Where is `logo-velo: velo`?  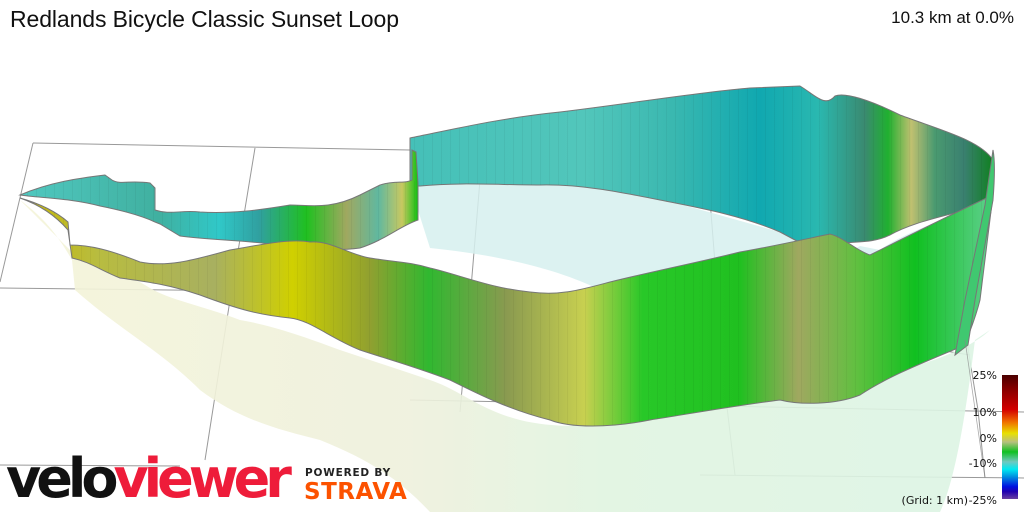
logo-velo: velo is located at coordinates (62, 478).